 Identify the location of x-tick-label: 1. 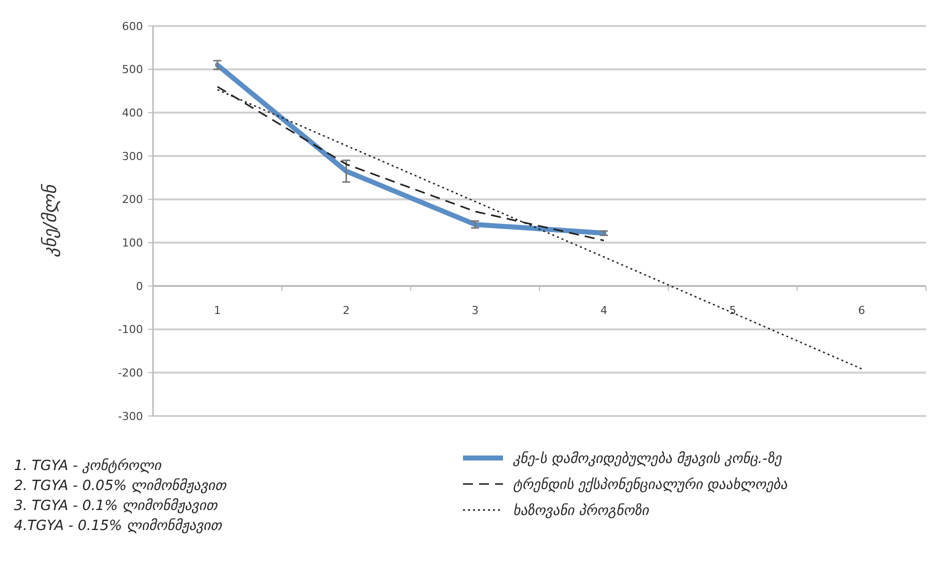
(217, 310).